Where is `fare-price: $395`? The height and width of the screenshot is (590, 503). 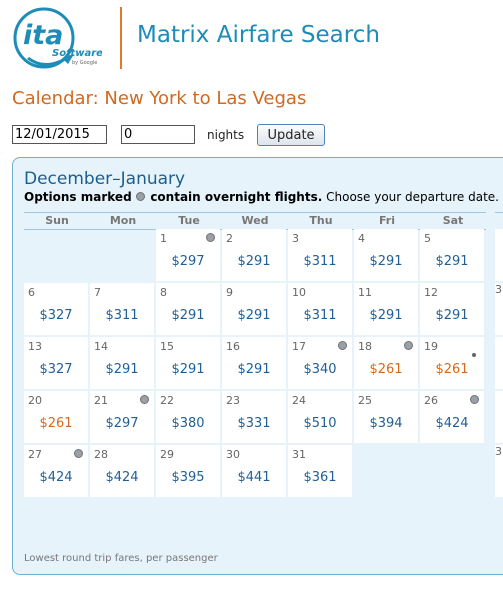
fare-price: $395 is located at coordinates (188, 477).